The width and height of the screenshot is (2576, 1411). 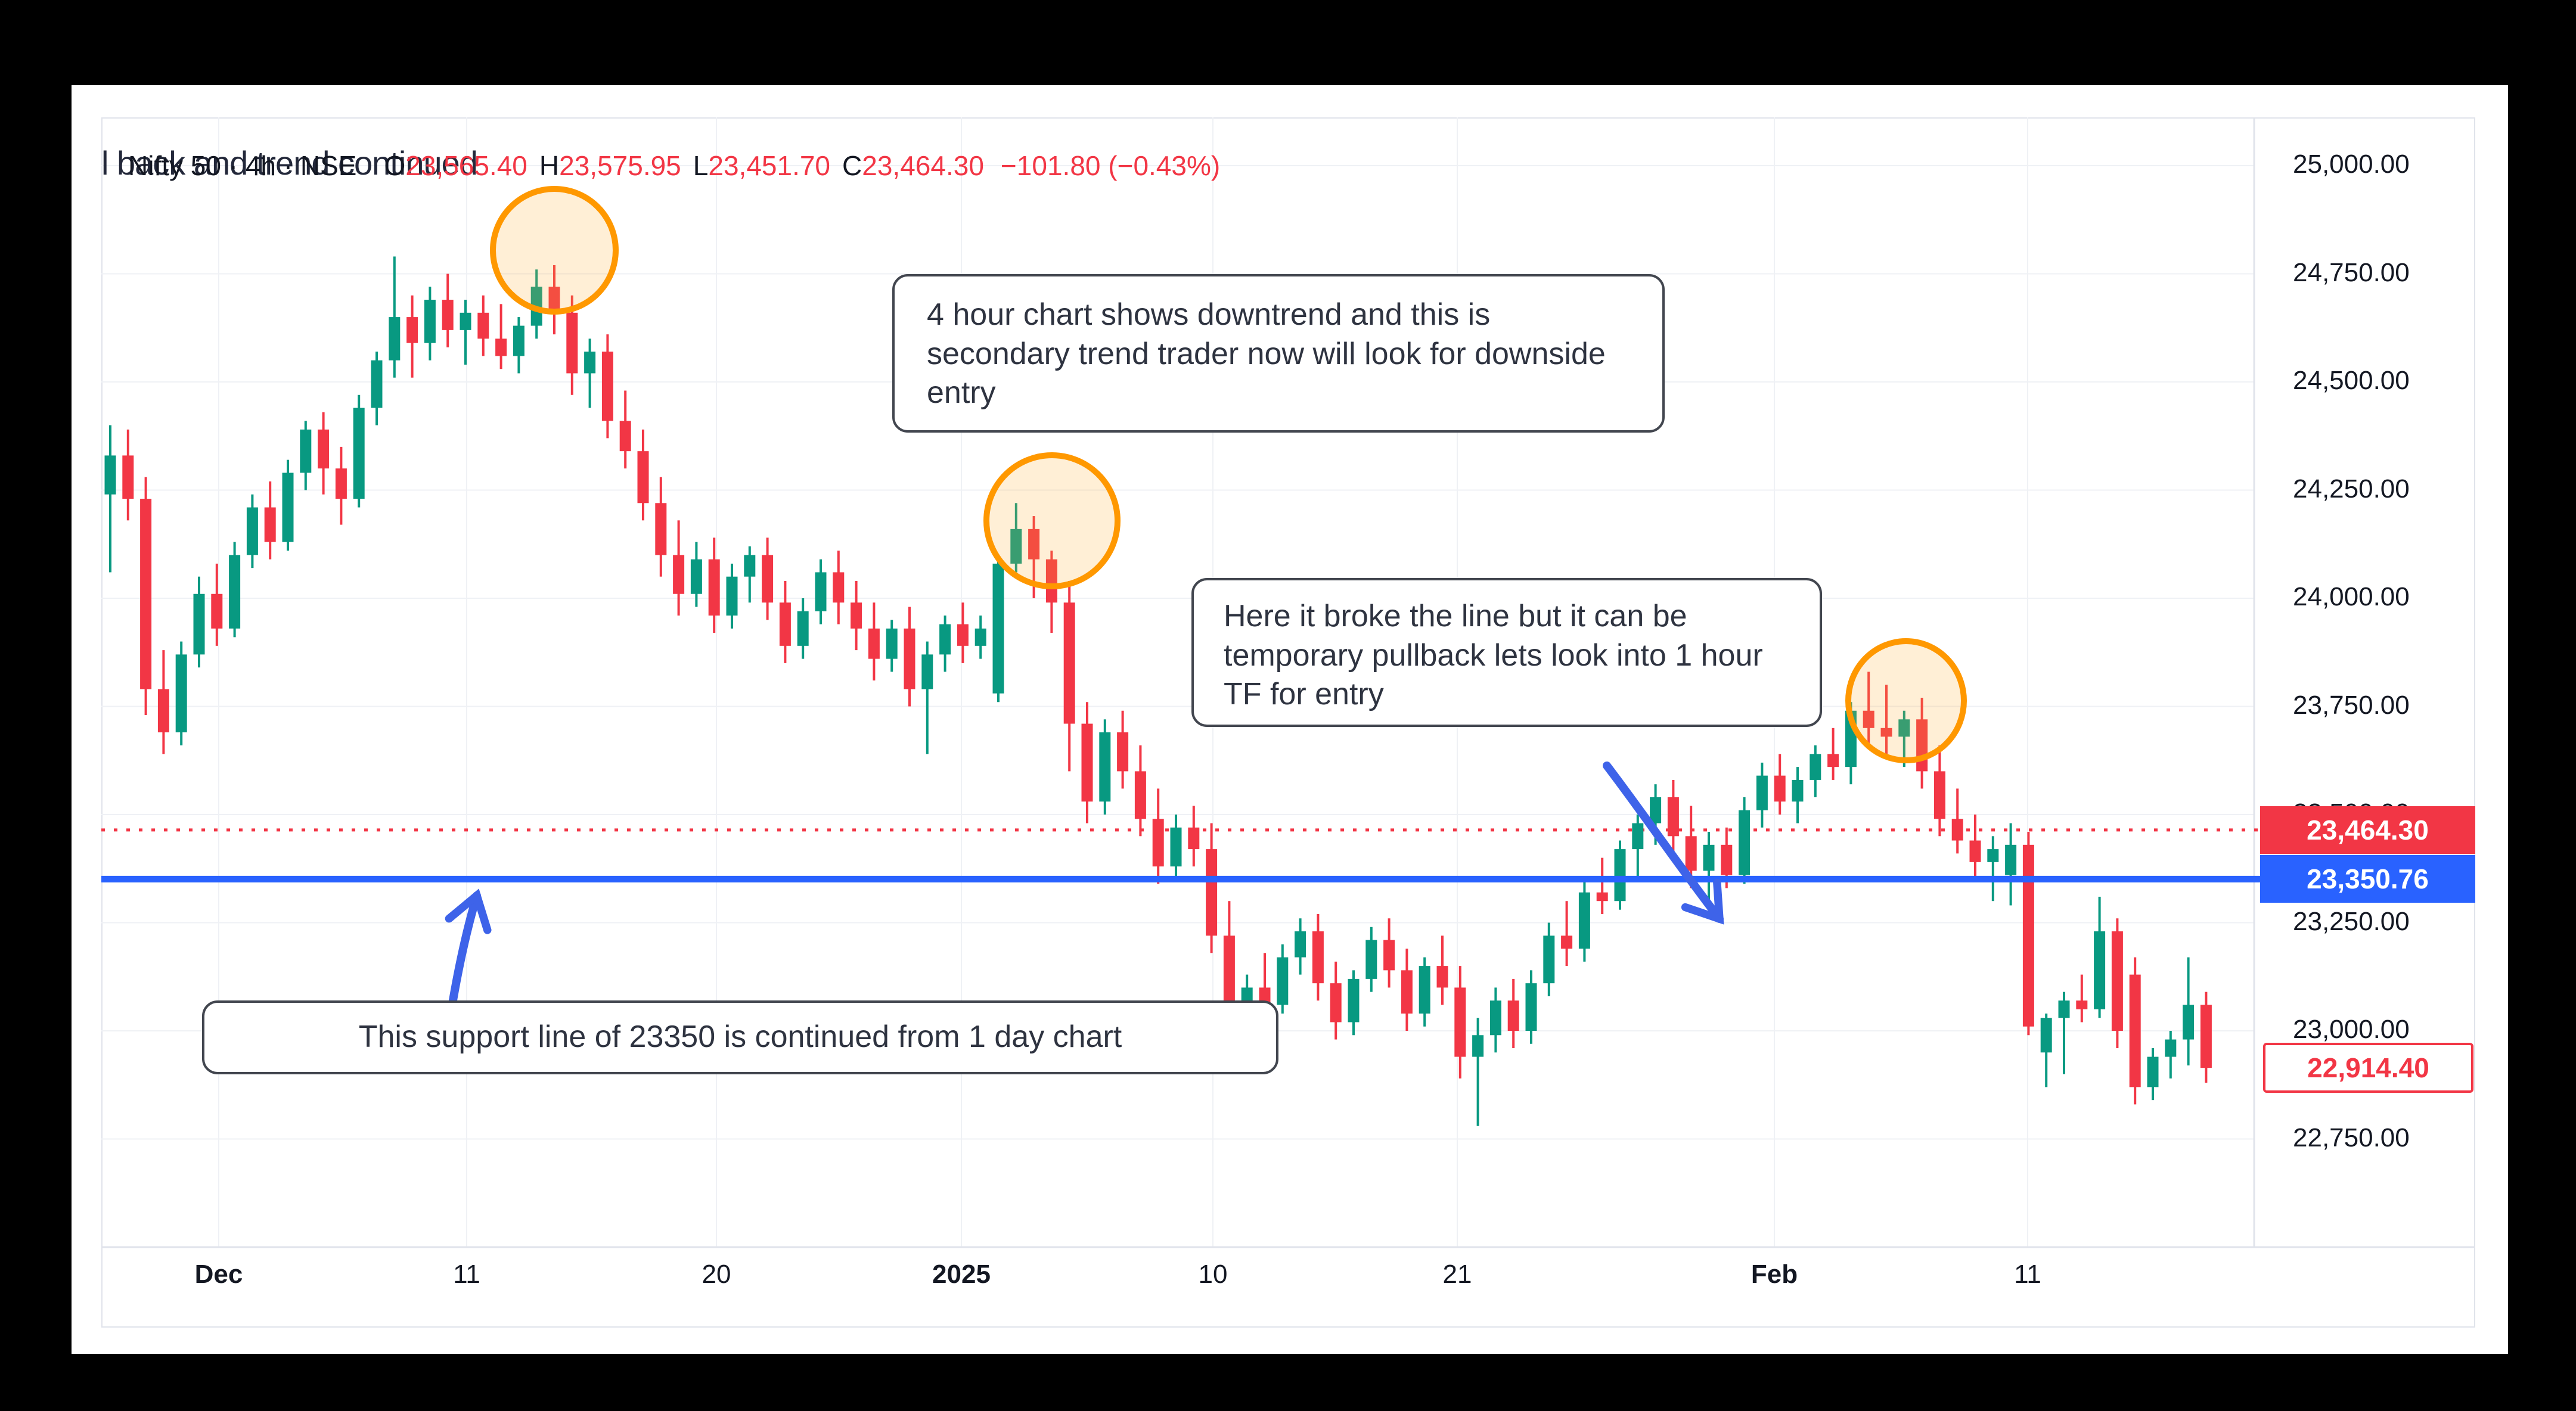 I want to click on price-tick-label: 23,000.00, so click(x=2352, y=1029).